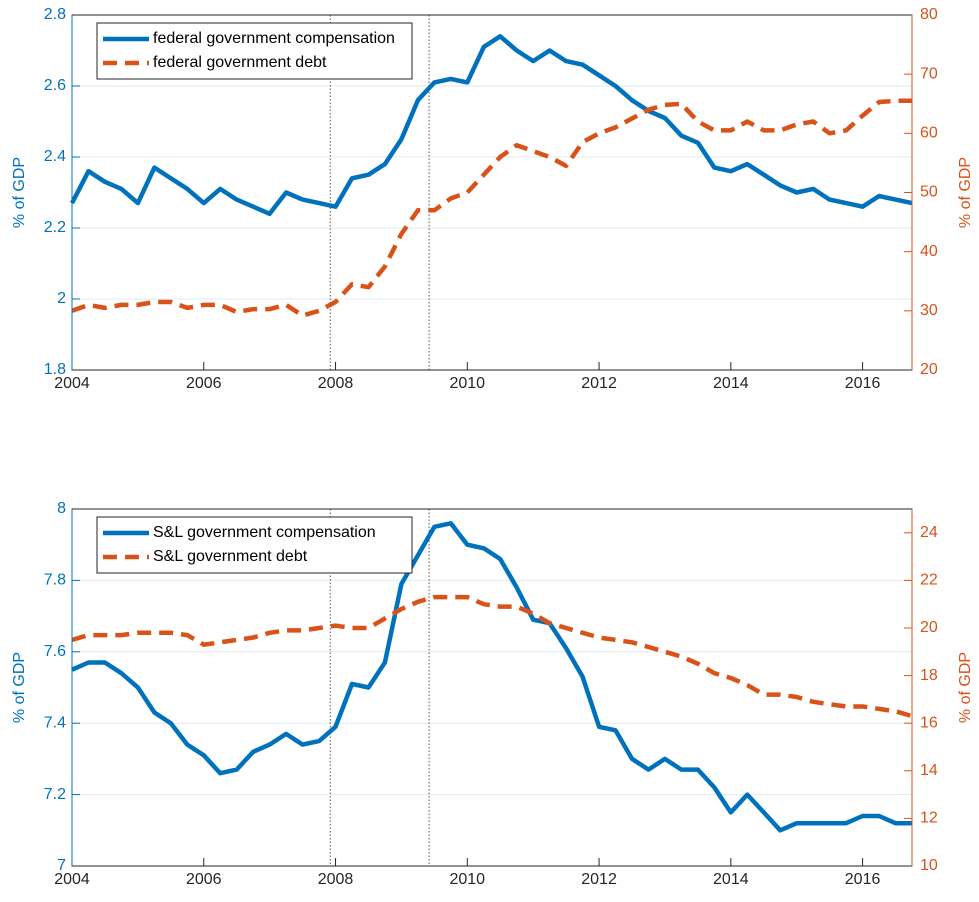  What do you see at coordinates (55, 14) in the screenshot?
I see `y-tick-label: 2.8` at bounding box center [55, 14].